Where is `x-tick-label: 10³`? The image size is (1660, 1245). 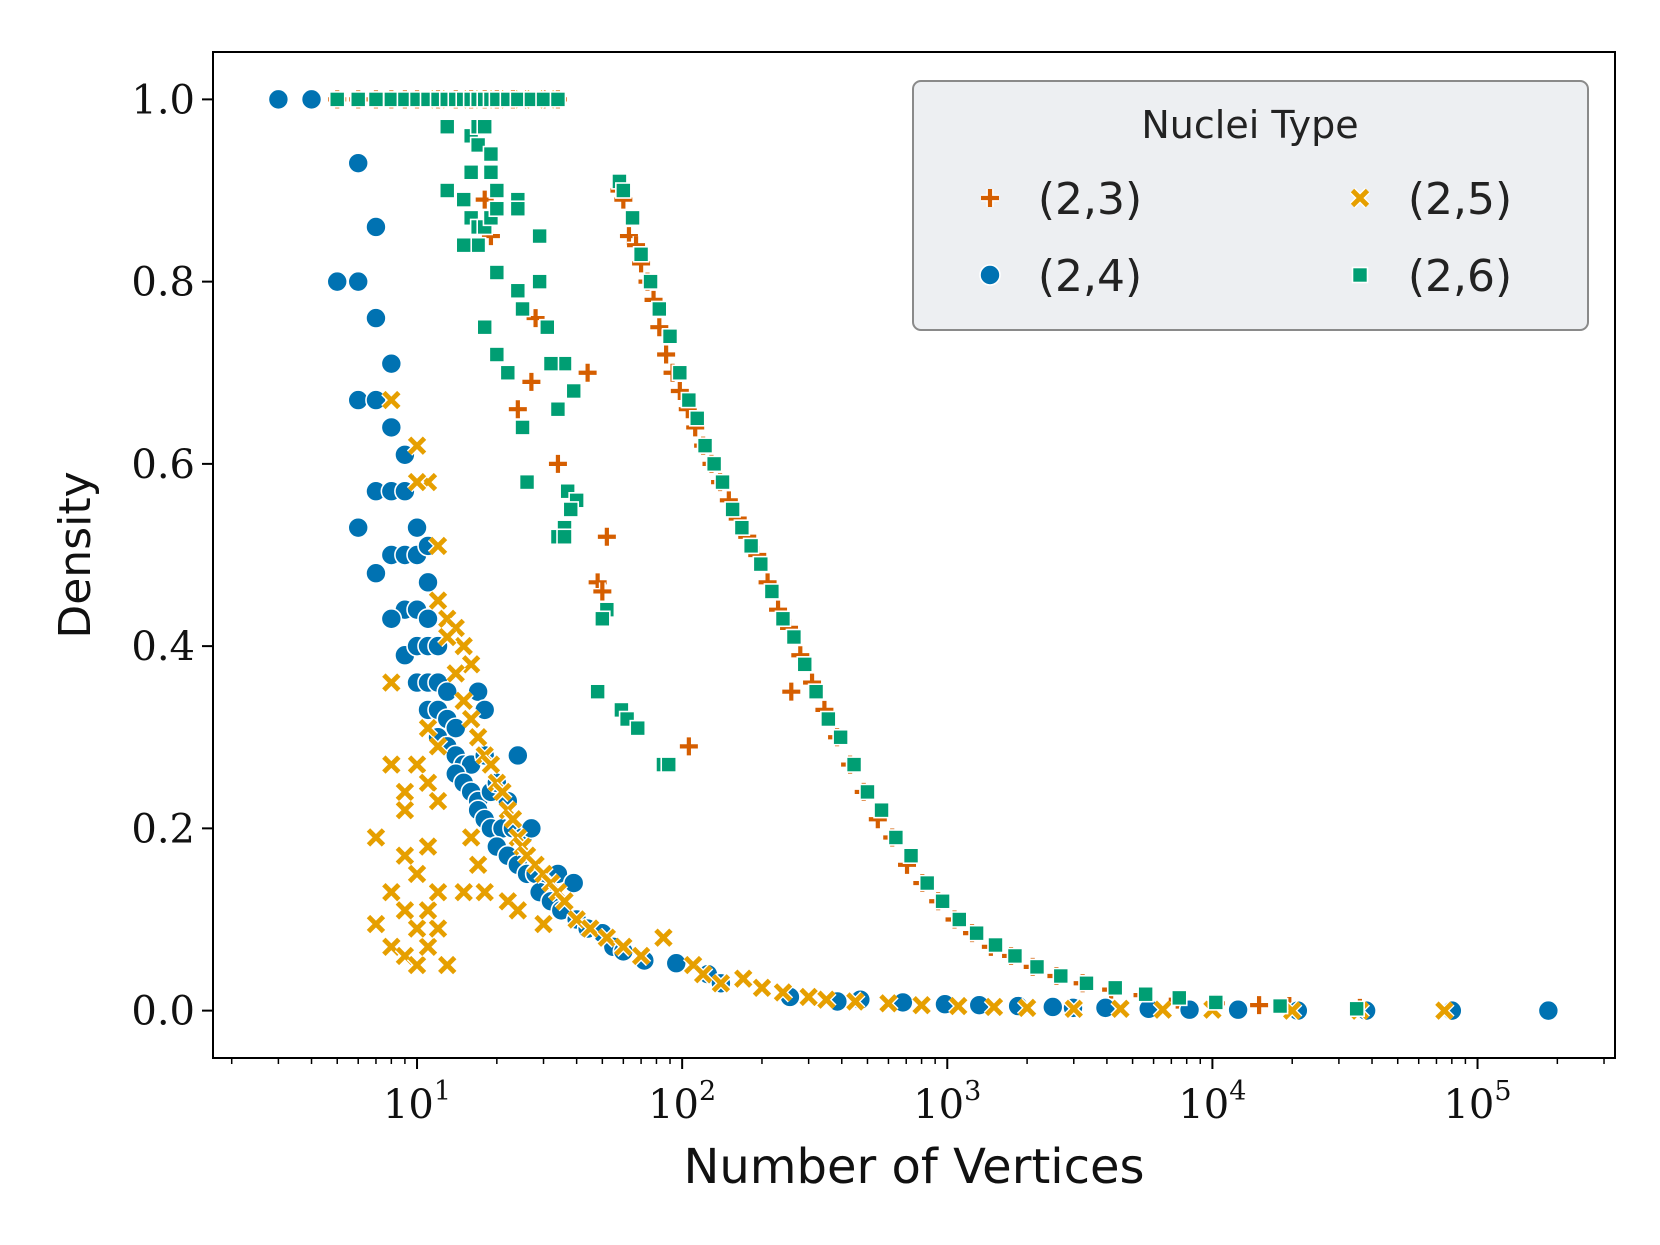 x-tick-label: 10³ is located at coordinates (947, 1102).